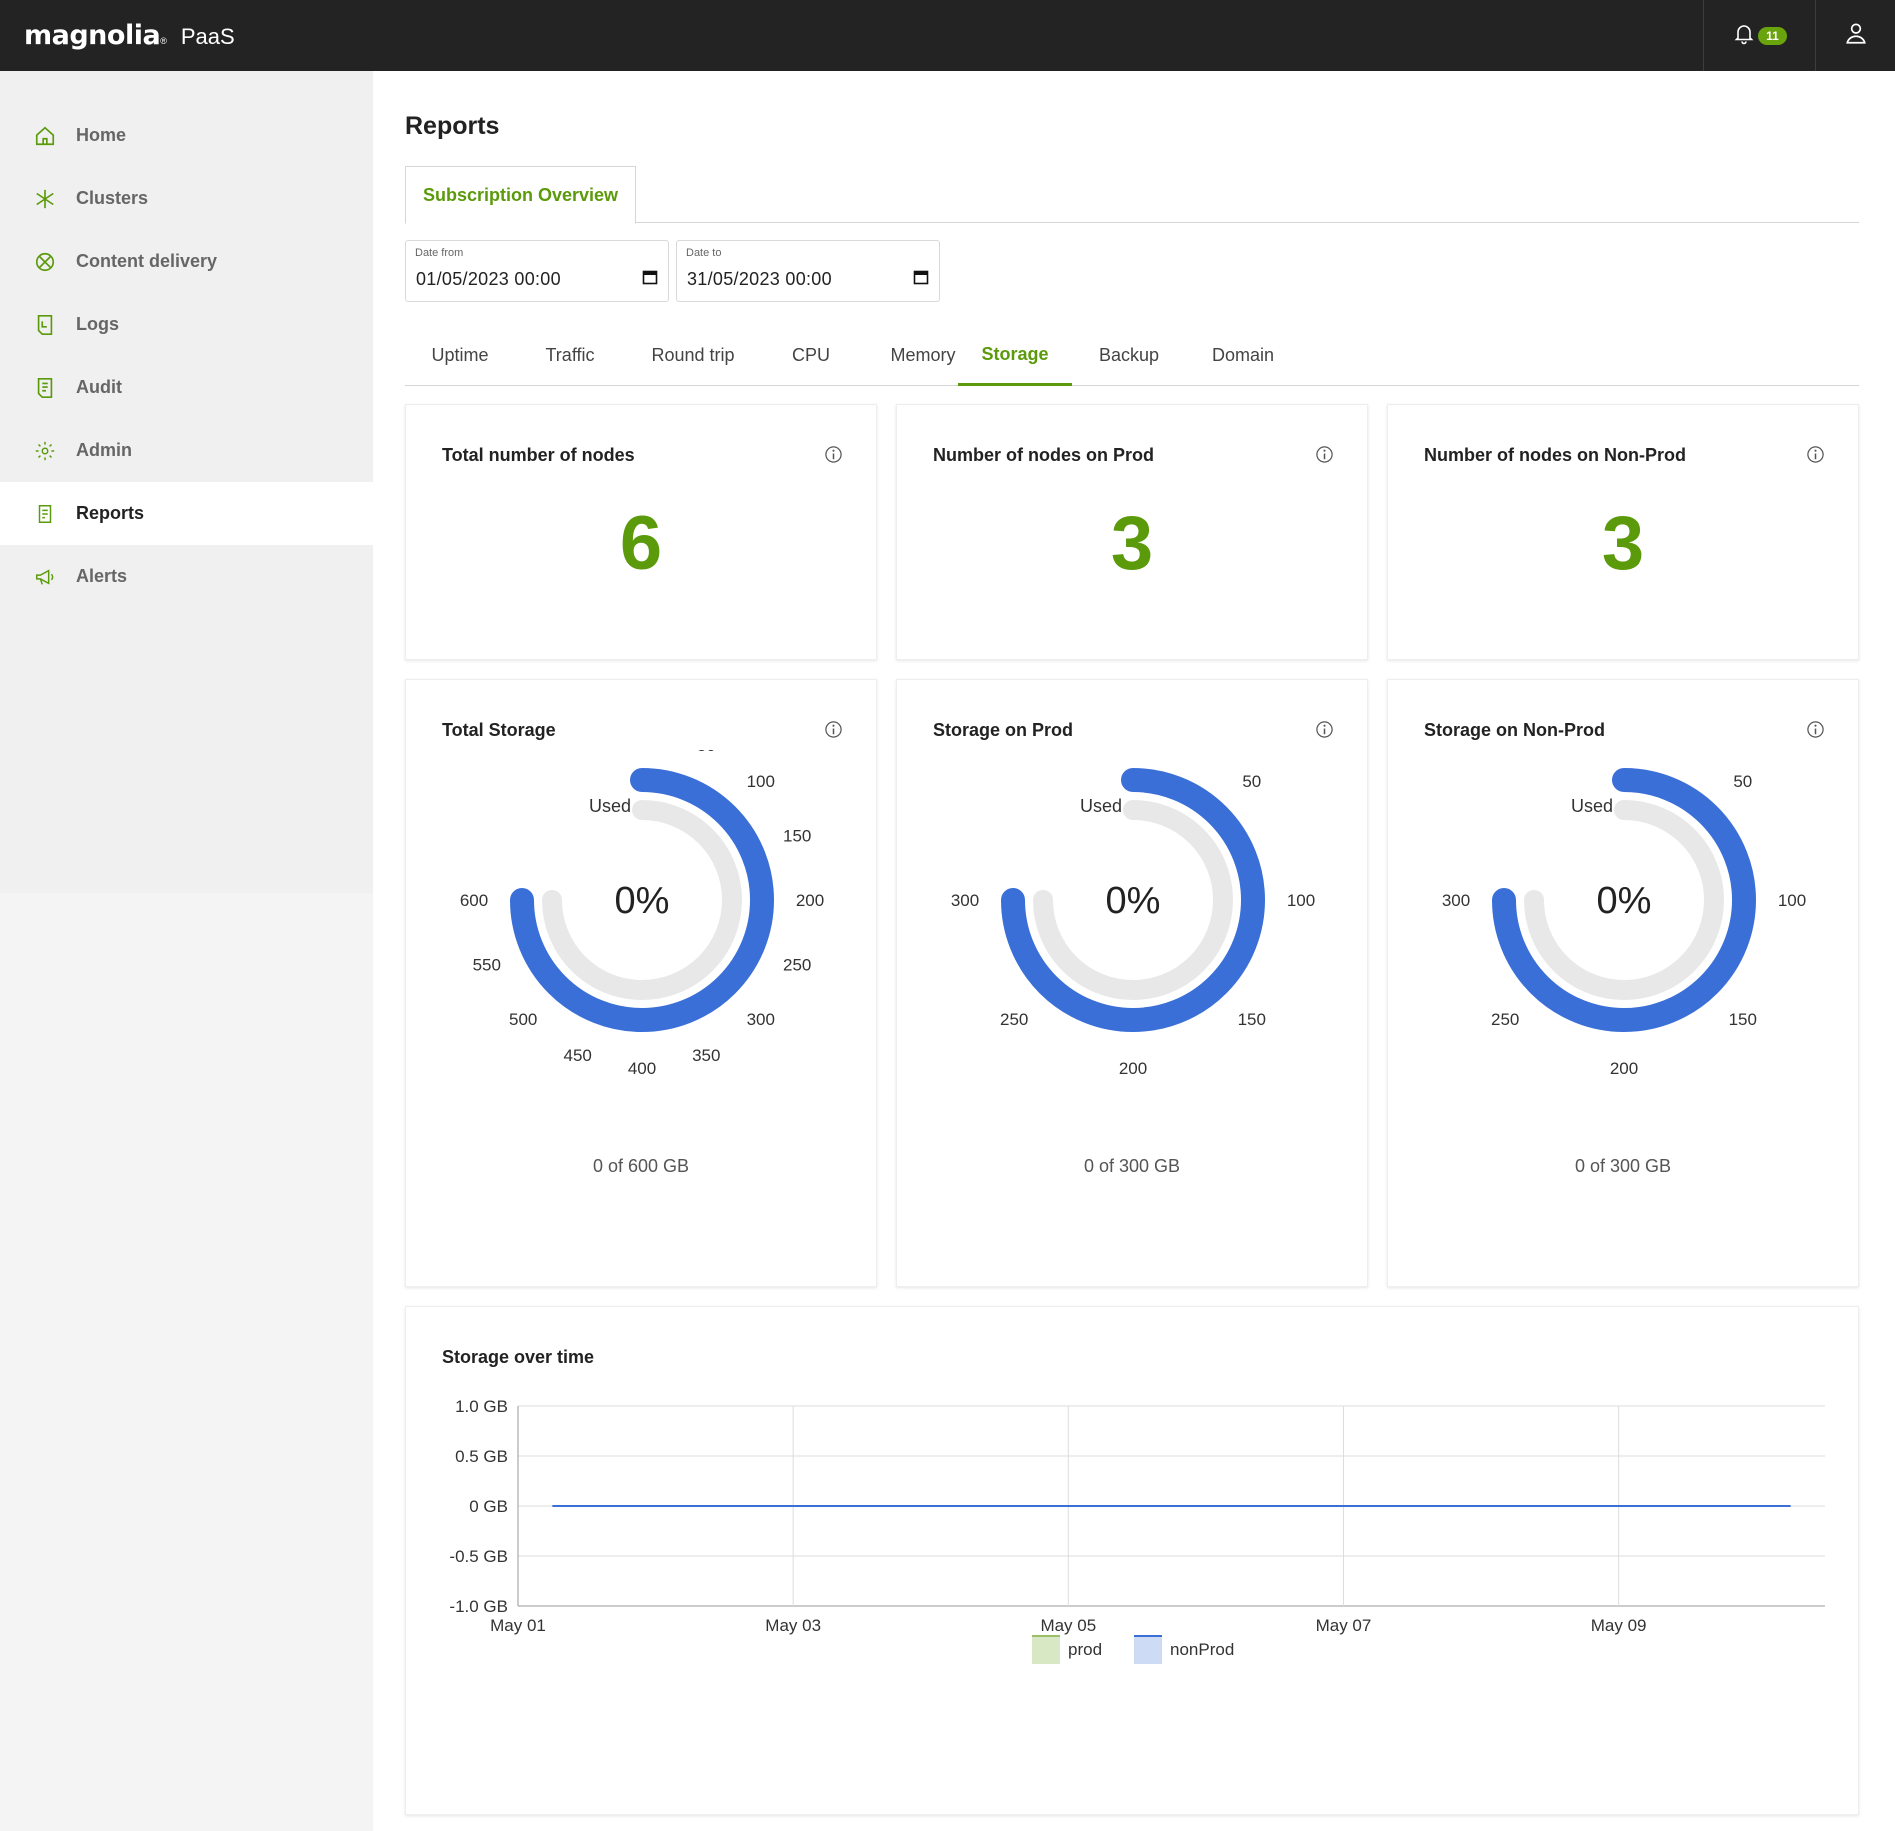  What do you see at coordinates (186, 387) in the screenshot?
I see `sidebar-item-audit: Audit` at bounding box center [186, 387].